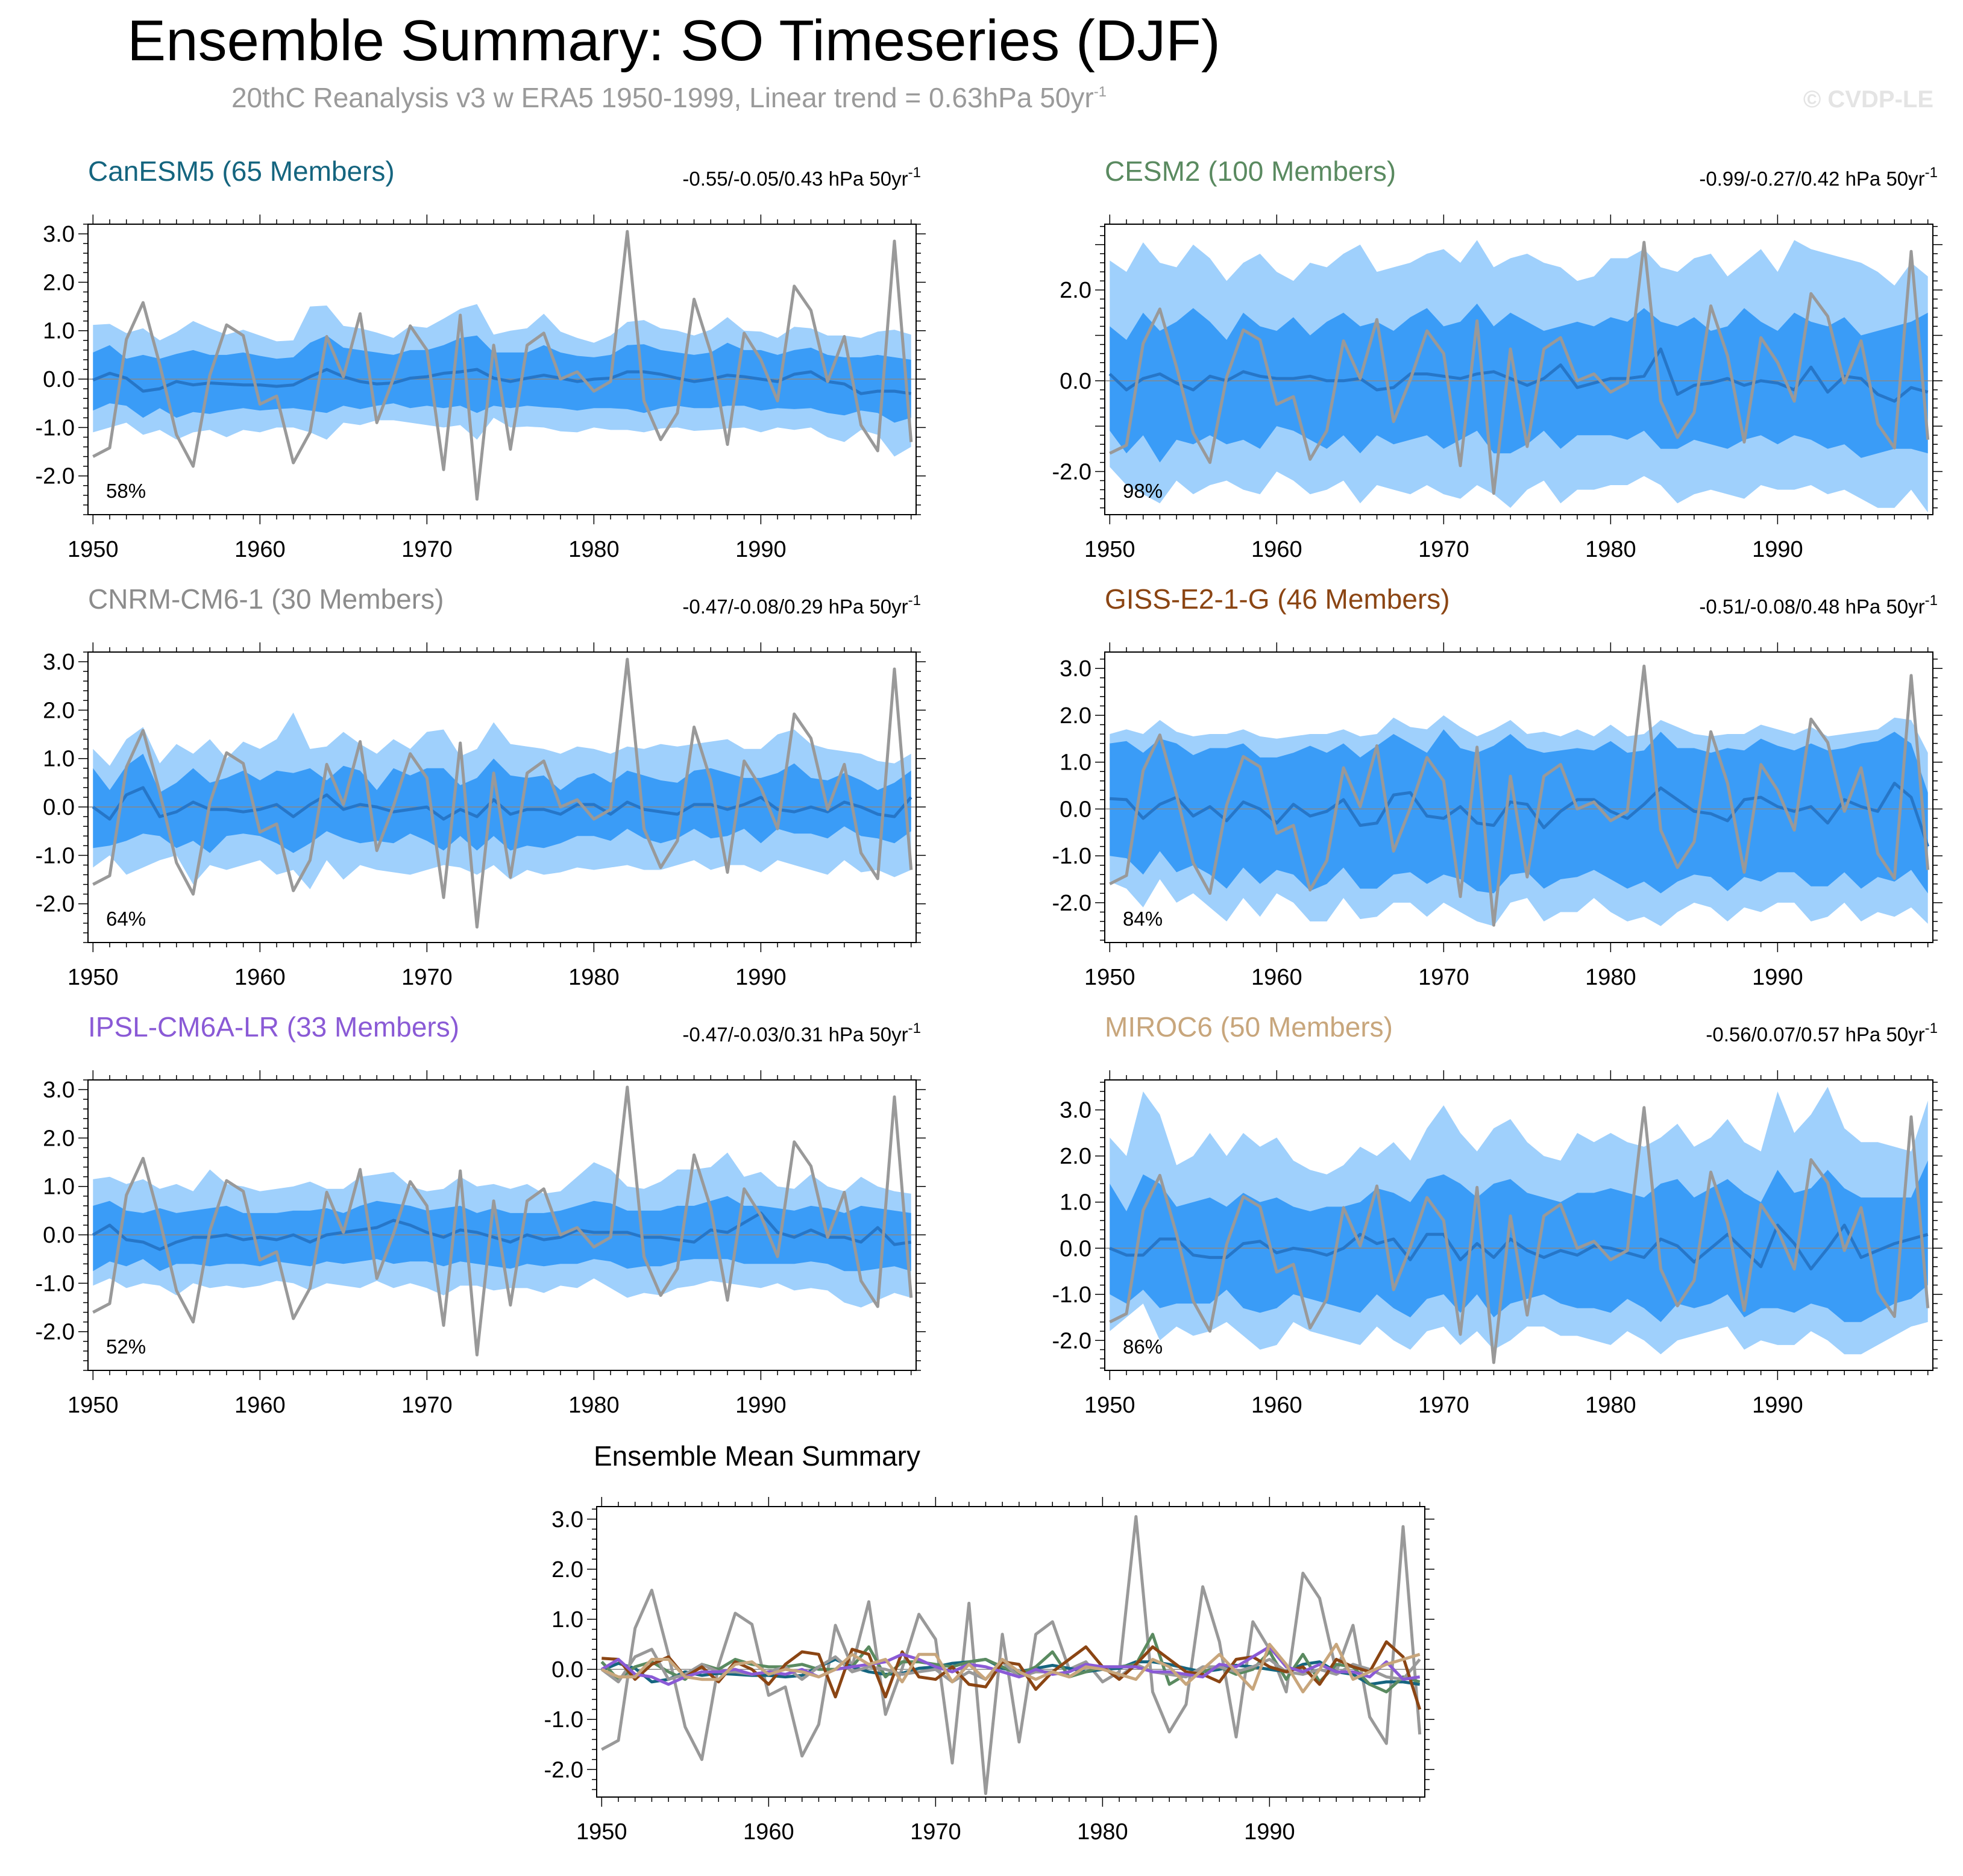 This screenshot has width=1963, height=1876. Describe the element at coordinates (801, 177) in the screenshot. I see `trend-range-label: -0.55/-0.05/0.43 hPa 50yr-1` at that location.